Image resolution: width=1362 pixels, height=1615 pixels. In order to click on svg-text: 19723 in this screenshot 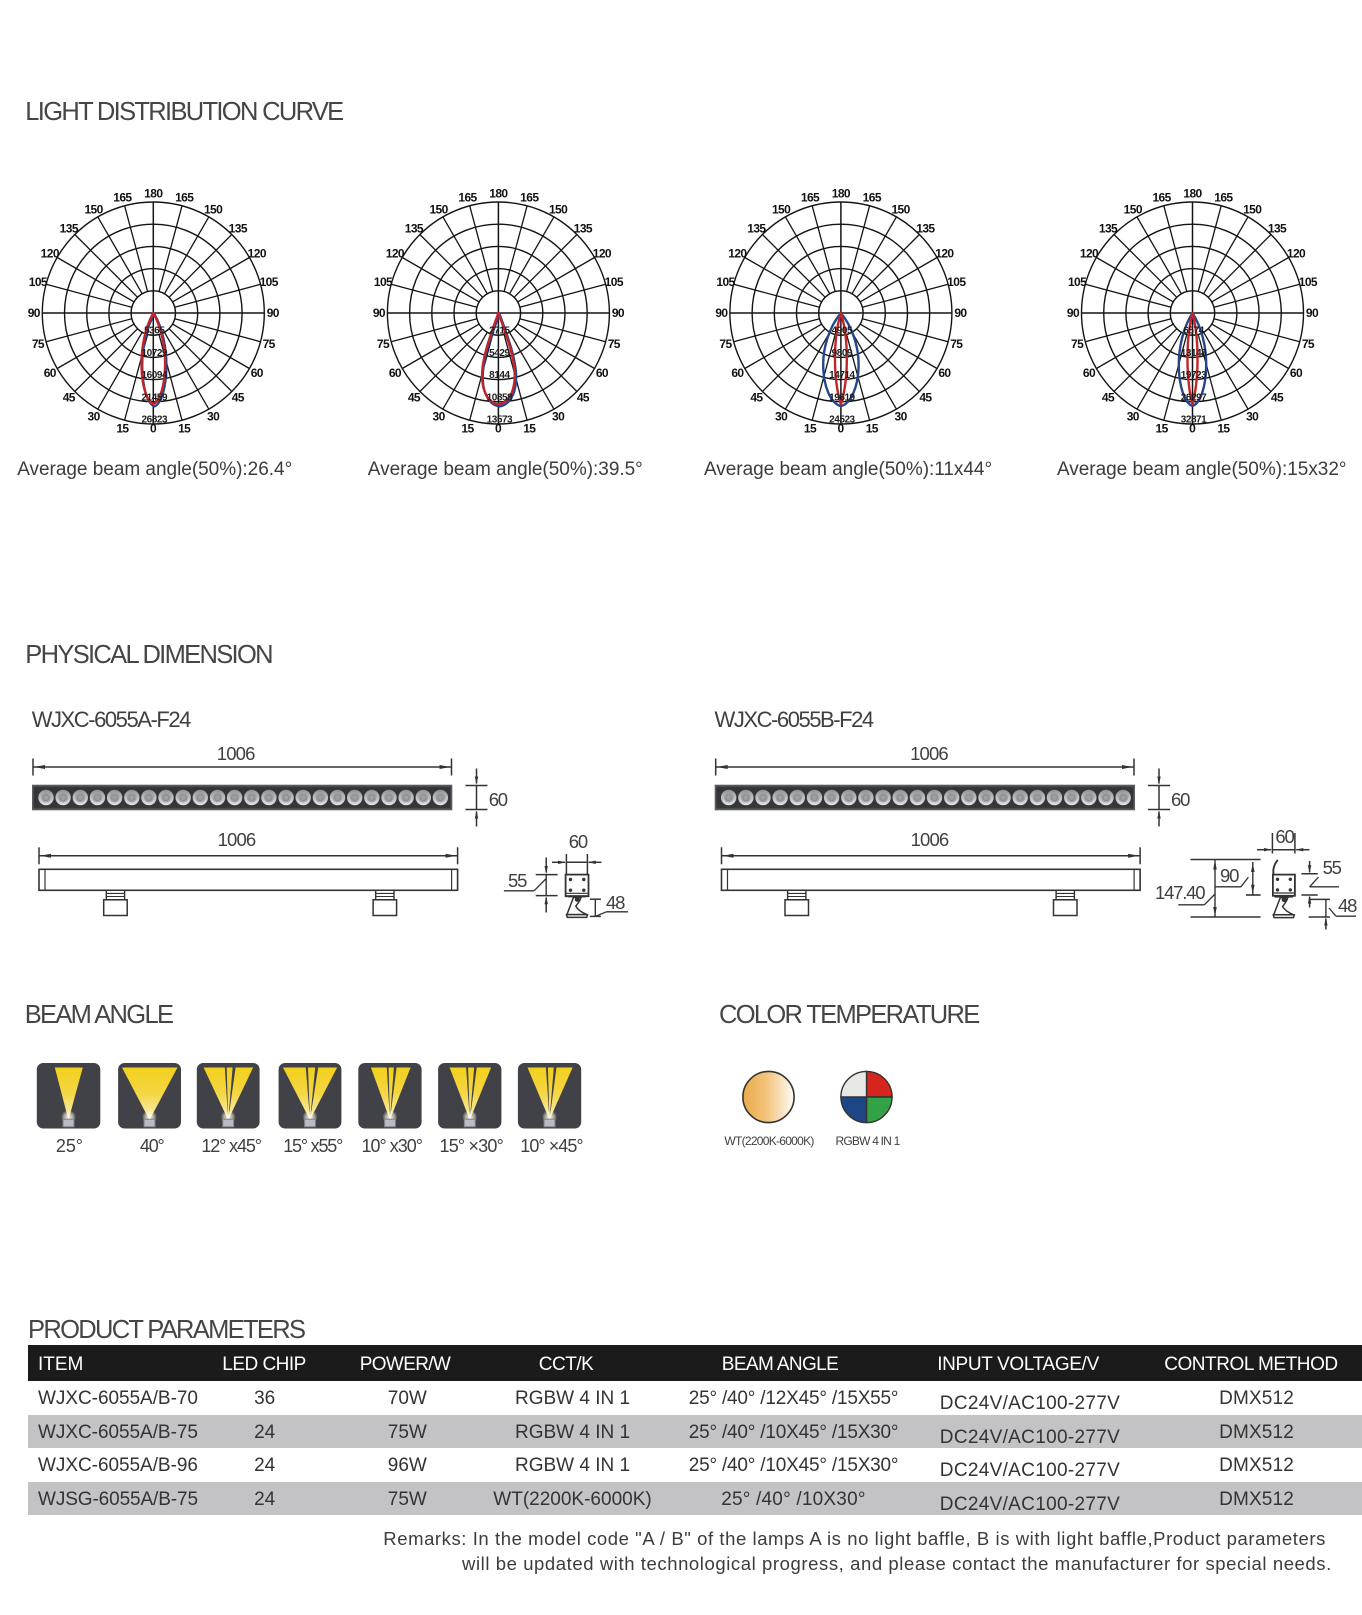, I will do `click(1194, 375)`.